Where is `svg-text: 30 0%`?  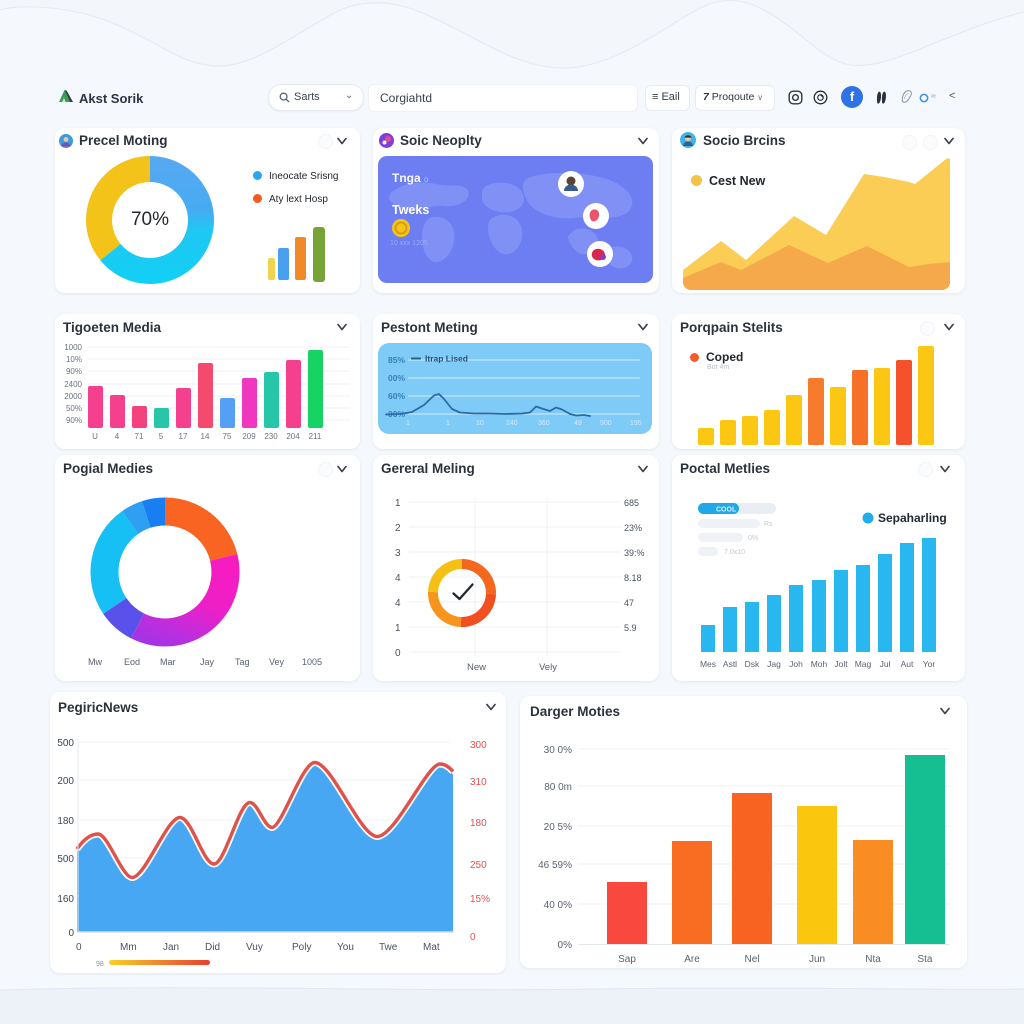
svg-text: 30 0% is located at coordinates (558, 750).